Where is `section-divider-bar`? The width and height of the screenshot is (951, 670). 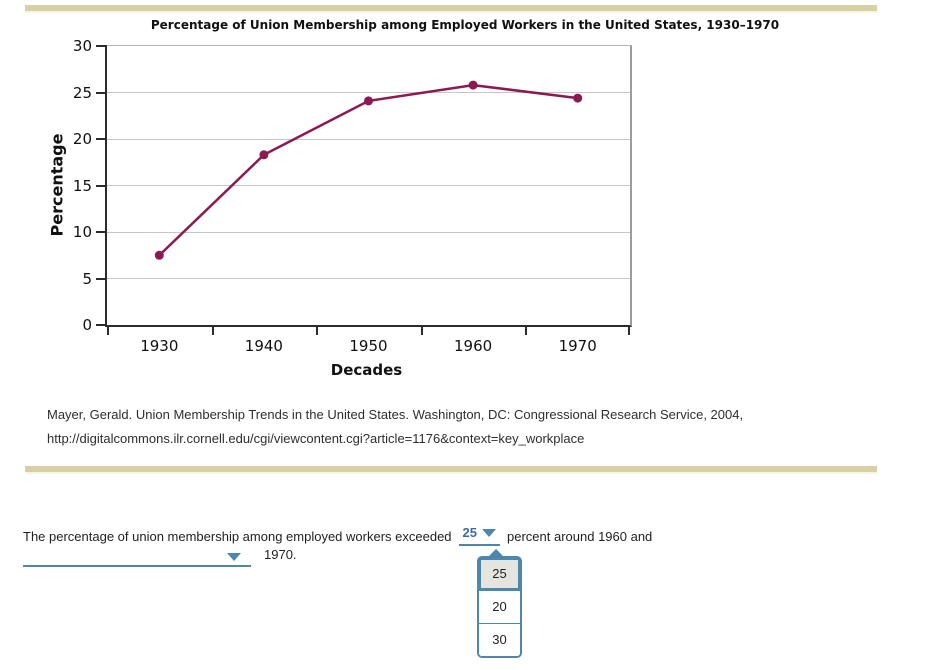
section-divider-bar is located at coordinates (451, 470).